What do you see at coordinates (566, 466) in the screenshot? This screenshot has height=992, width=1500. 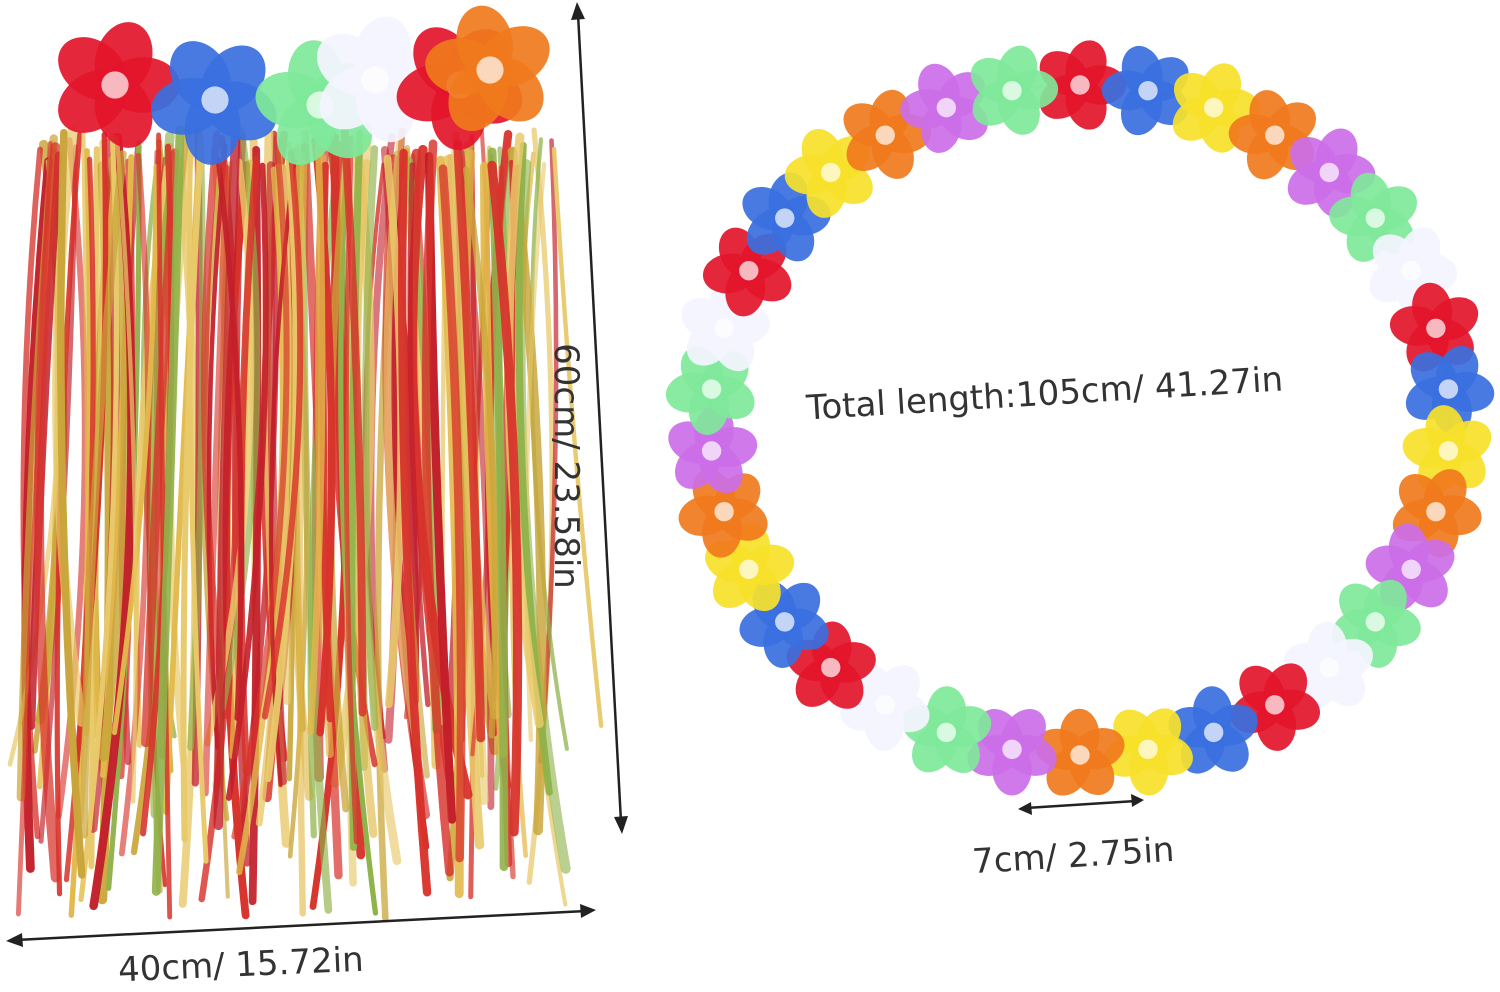 I see `skirt-length-label: 60cm/ 23.58in` at bounding box center [566, 466].